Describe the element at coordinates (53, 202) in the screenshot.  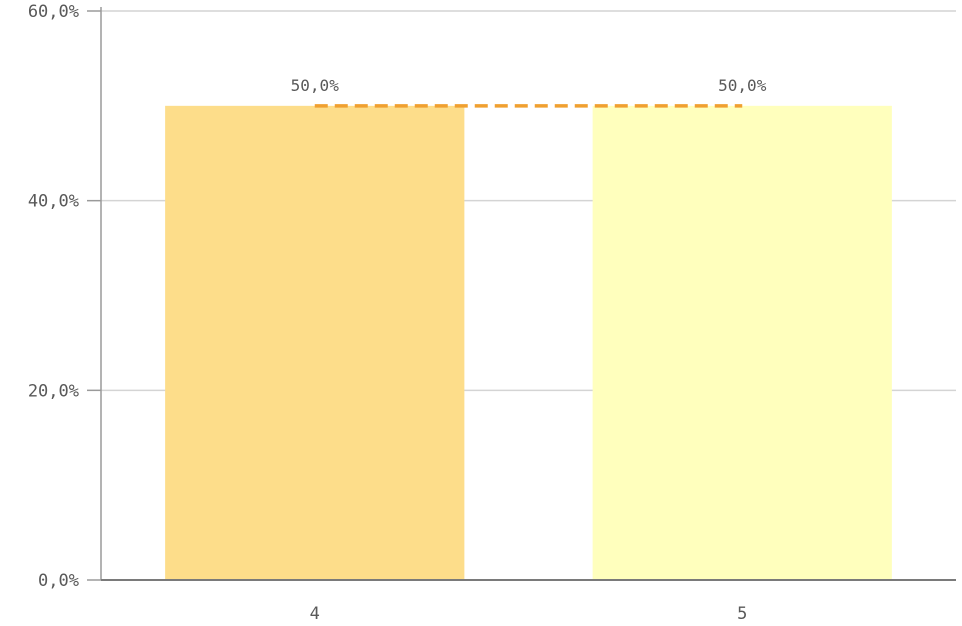
I see `y-tick-label: 40,0%` at that location.